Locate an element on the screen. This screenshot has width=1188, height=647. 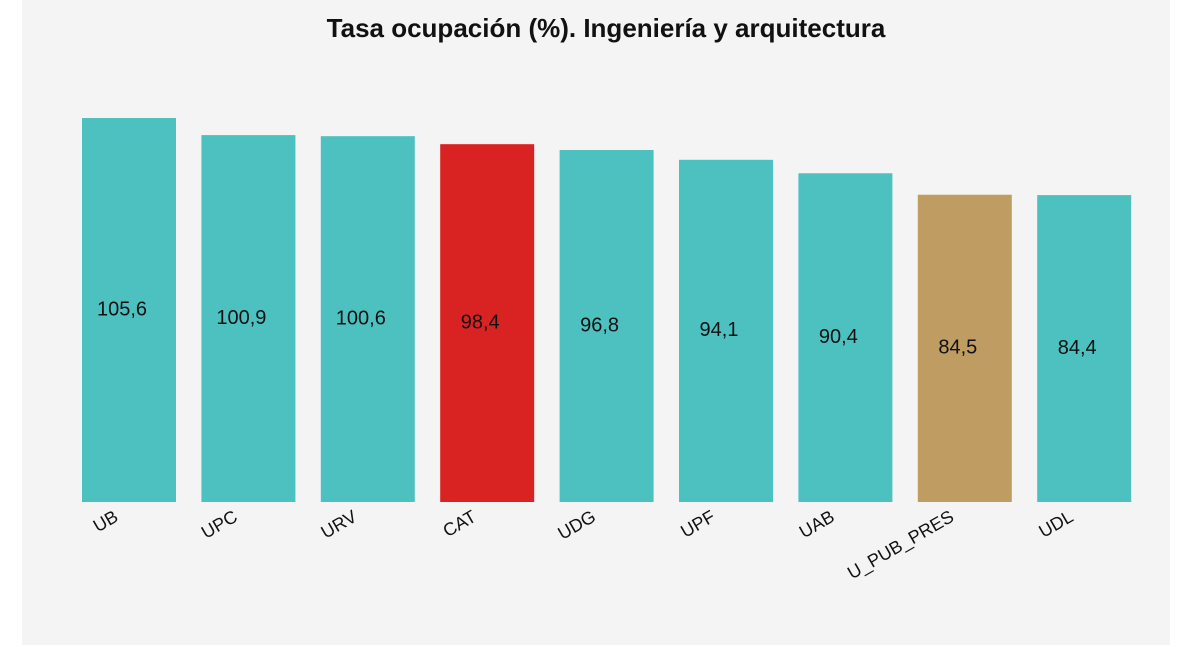
value-label: 100,9 is located at coordinates (241, 318).